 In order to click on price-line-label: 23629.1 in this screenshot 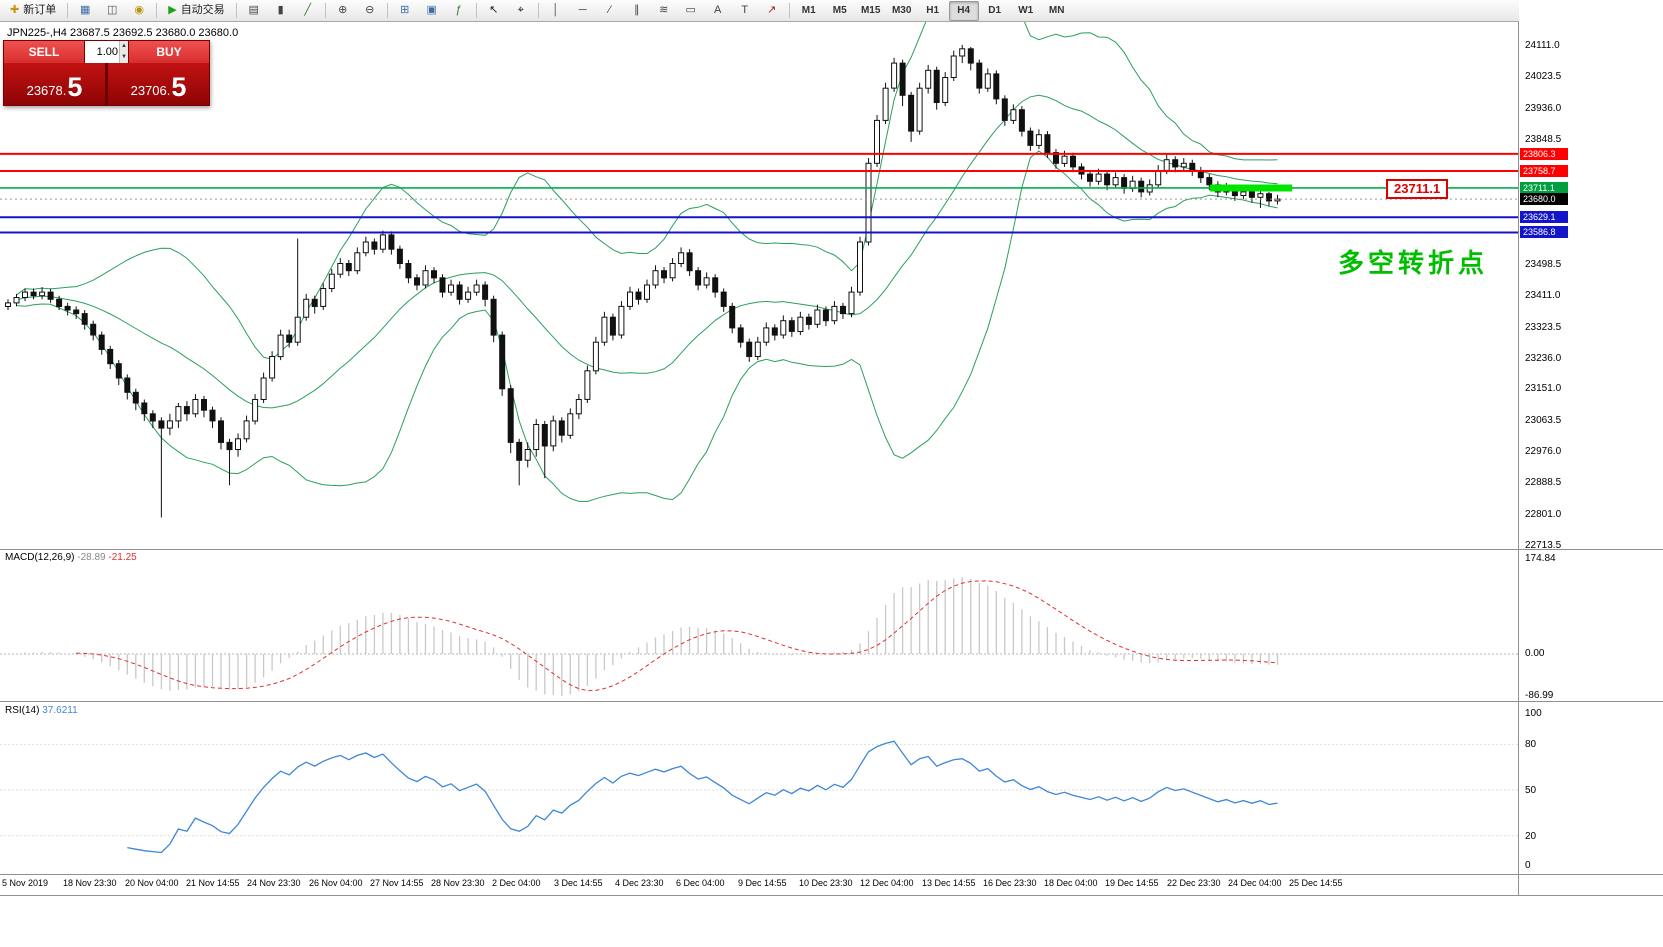, I will do `click(1544, 217)`.